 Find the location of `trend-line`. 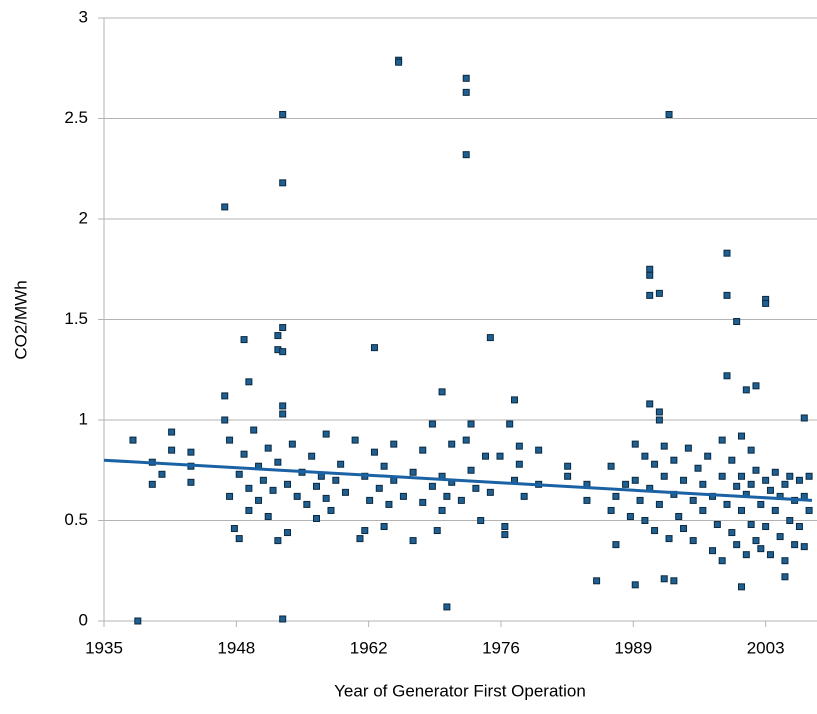

trend-line is located at coordinates (458, 480).